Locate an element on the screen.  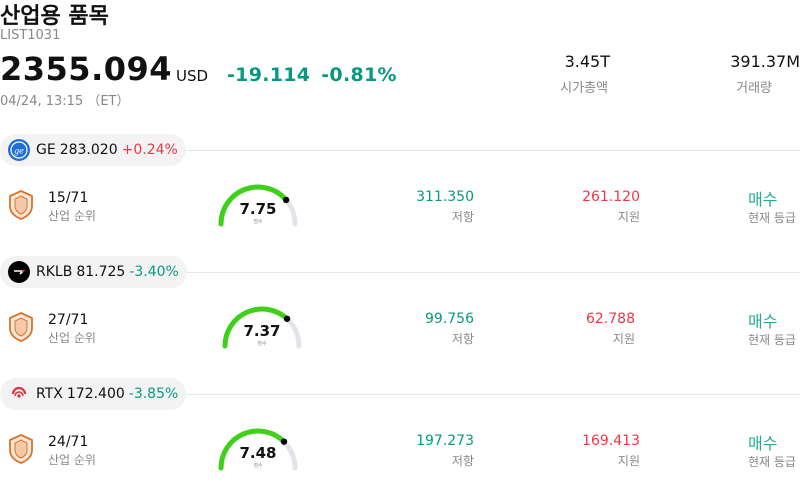
page-title: 산업용 품목 is located at coordinates (54, 16).